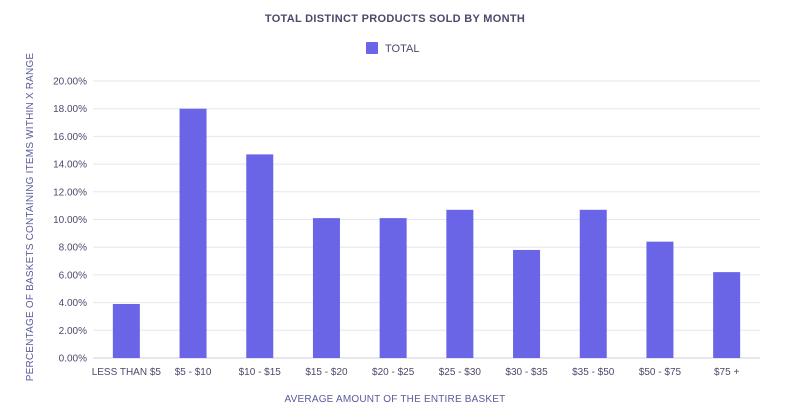  I want to click on y-tick-label: 6.00%, so click(73, 275).